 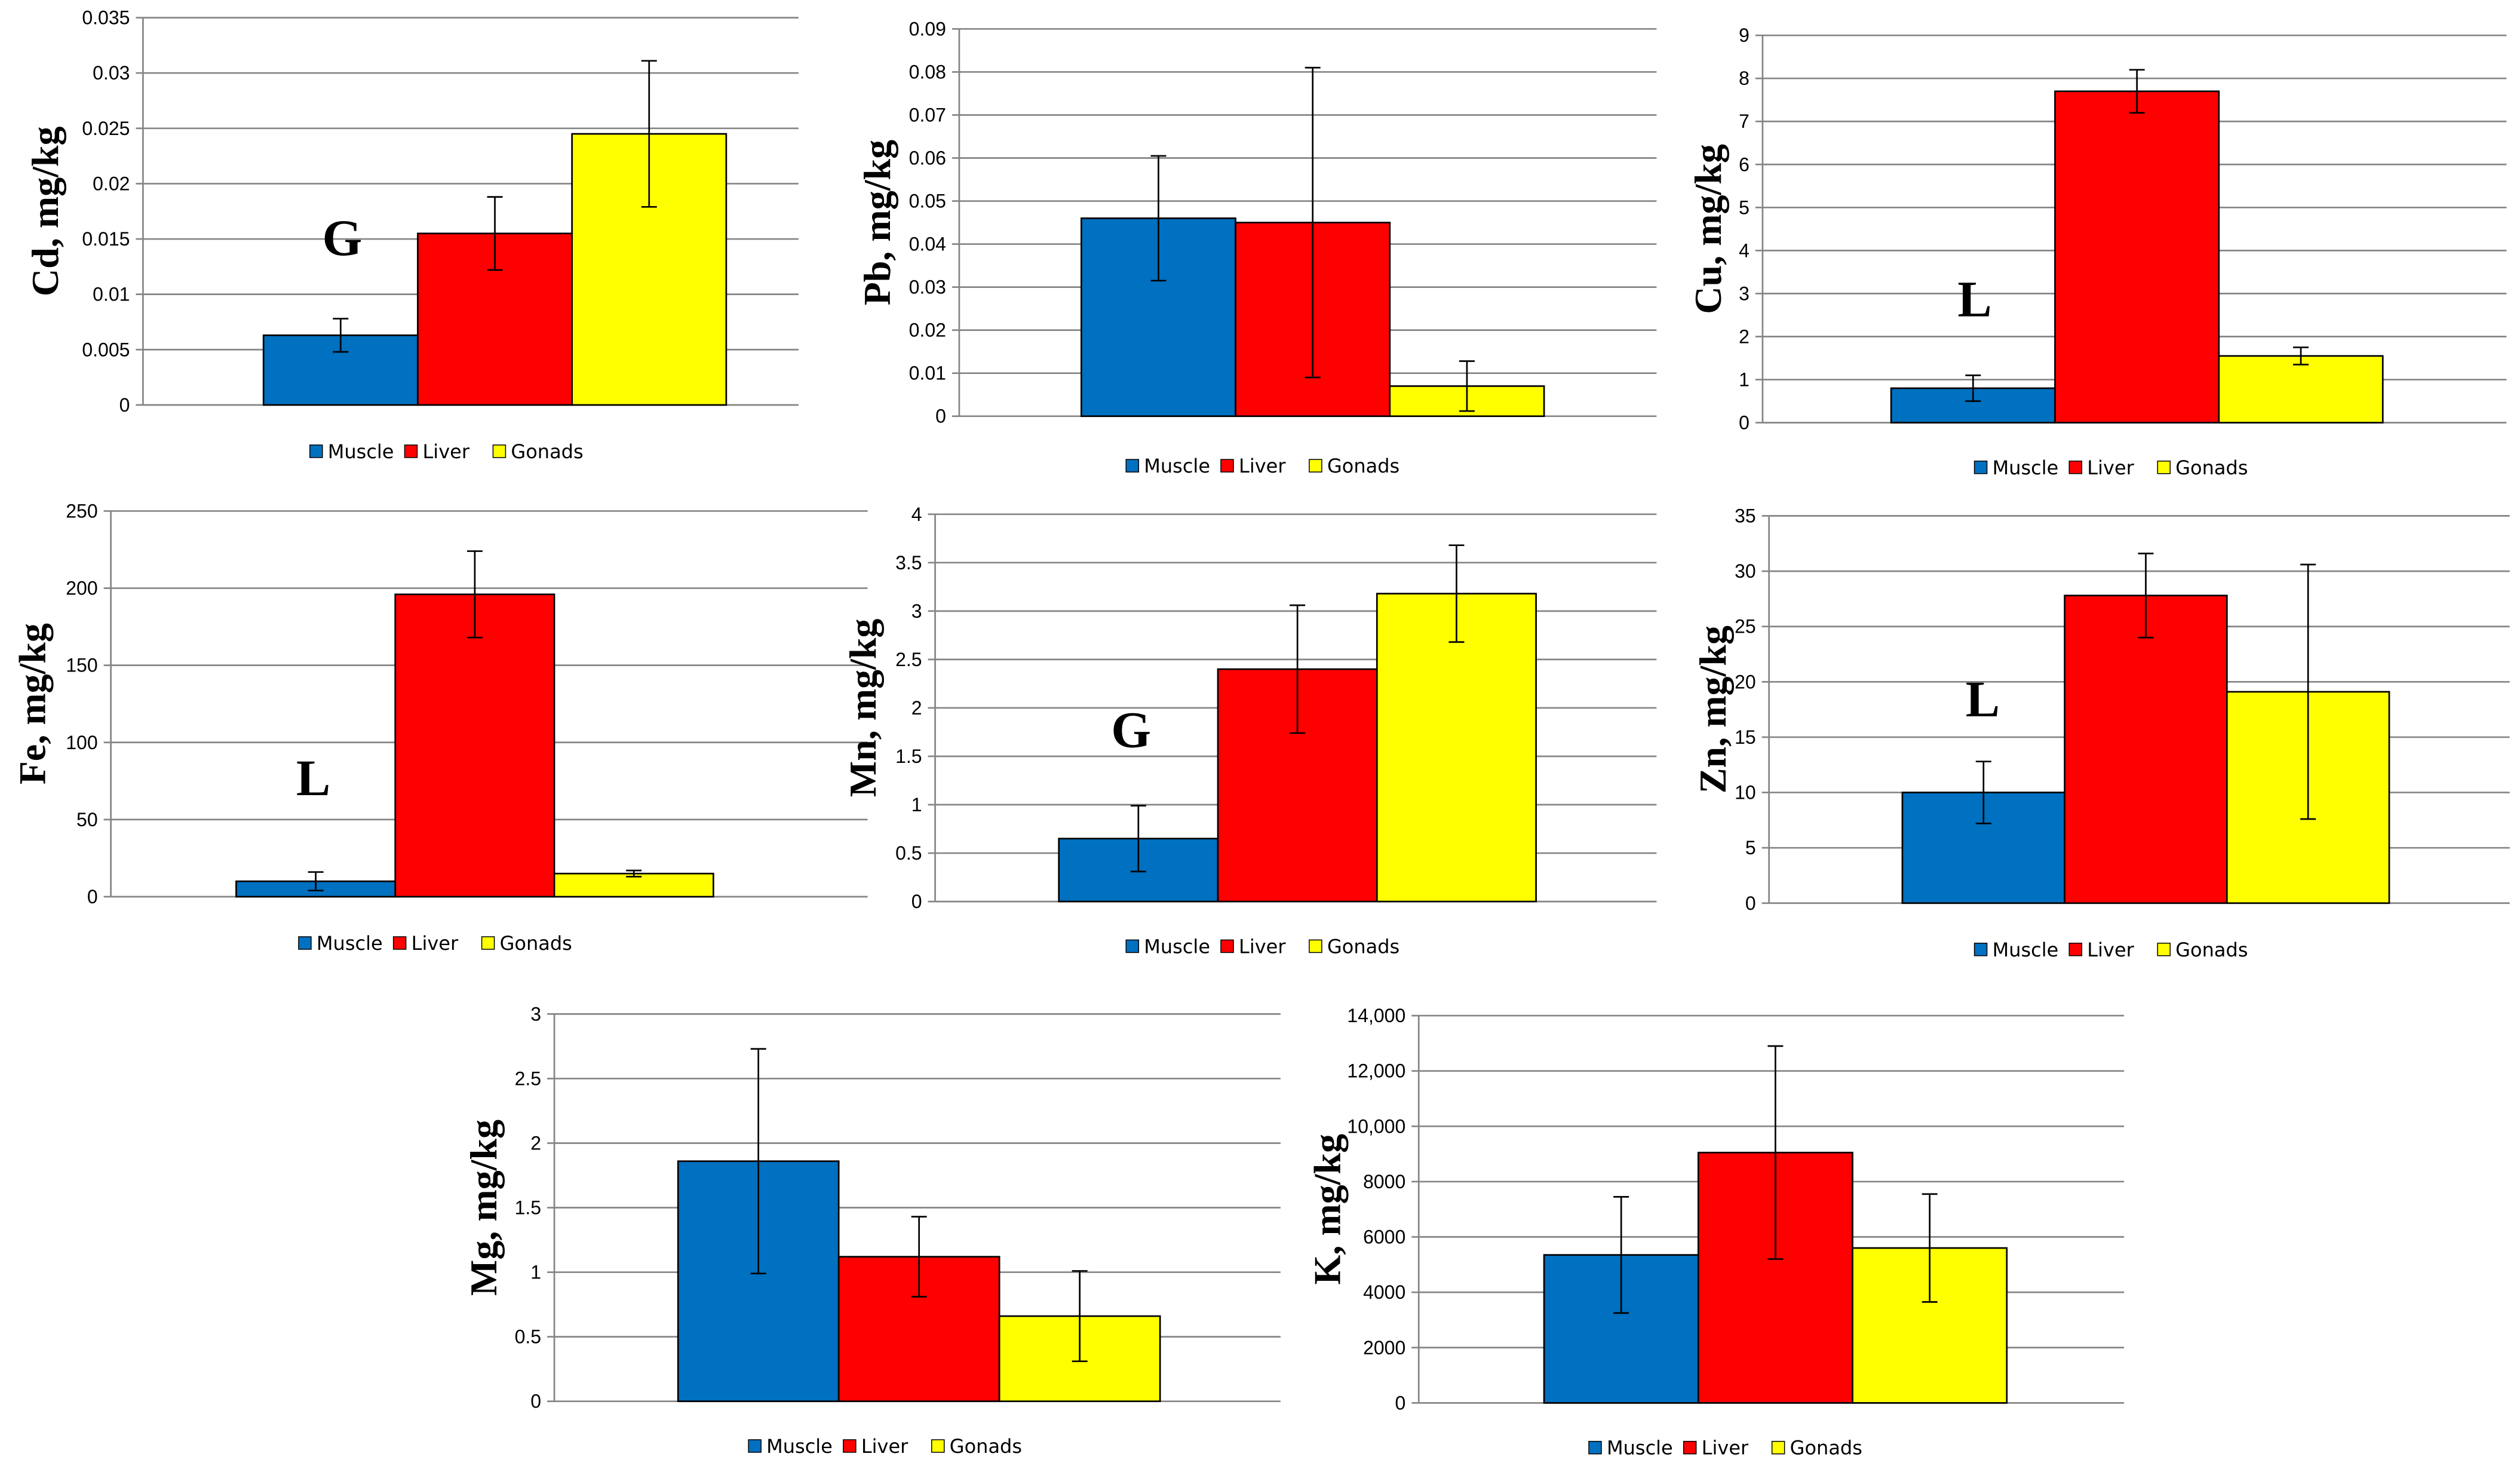 I want to click on error-bar-mg-muscle, so click(x=758, y=1161).